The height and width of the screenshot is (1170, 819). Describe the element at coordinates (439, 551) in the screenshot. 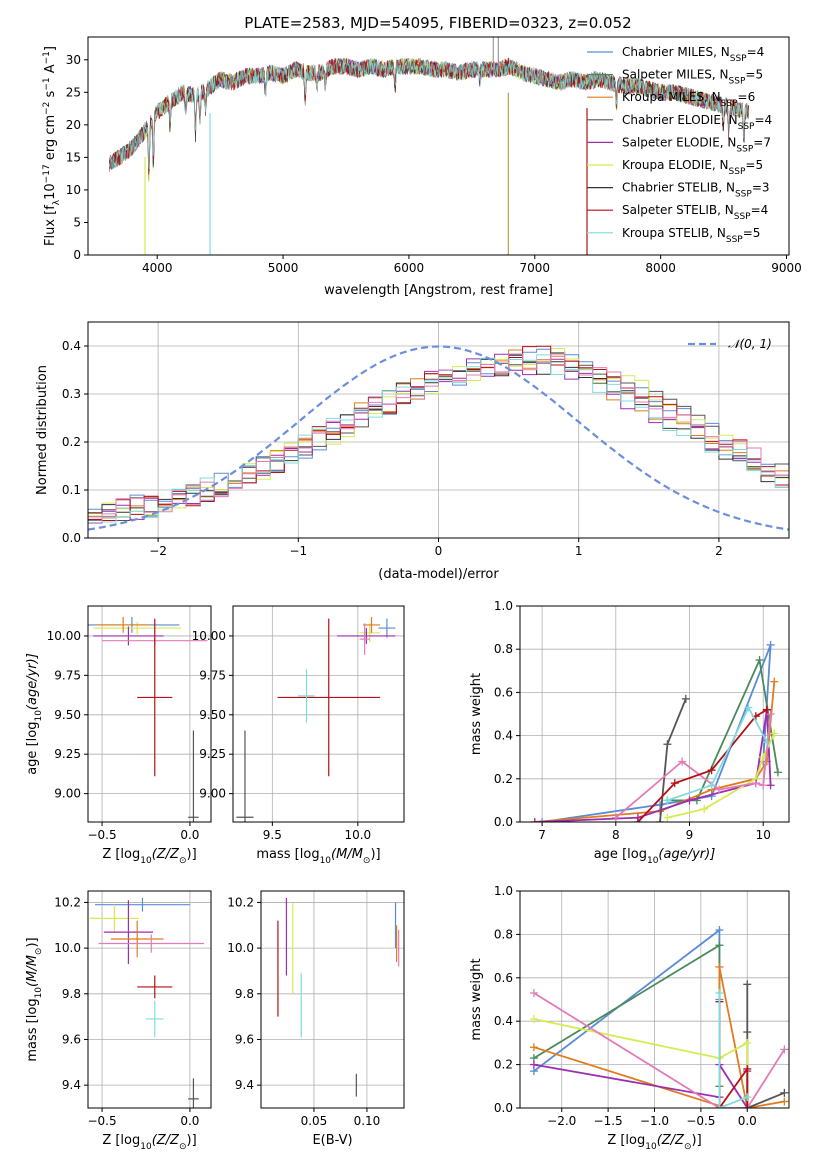

I see `x-tick-label: 0` at that location.